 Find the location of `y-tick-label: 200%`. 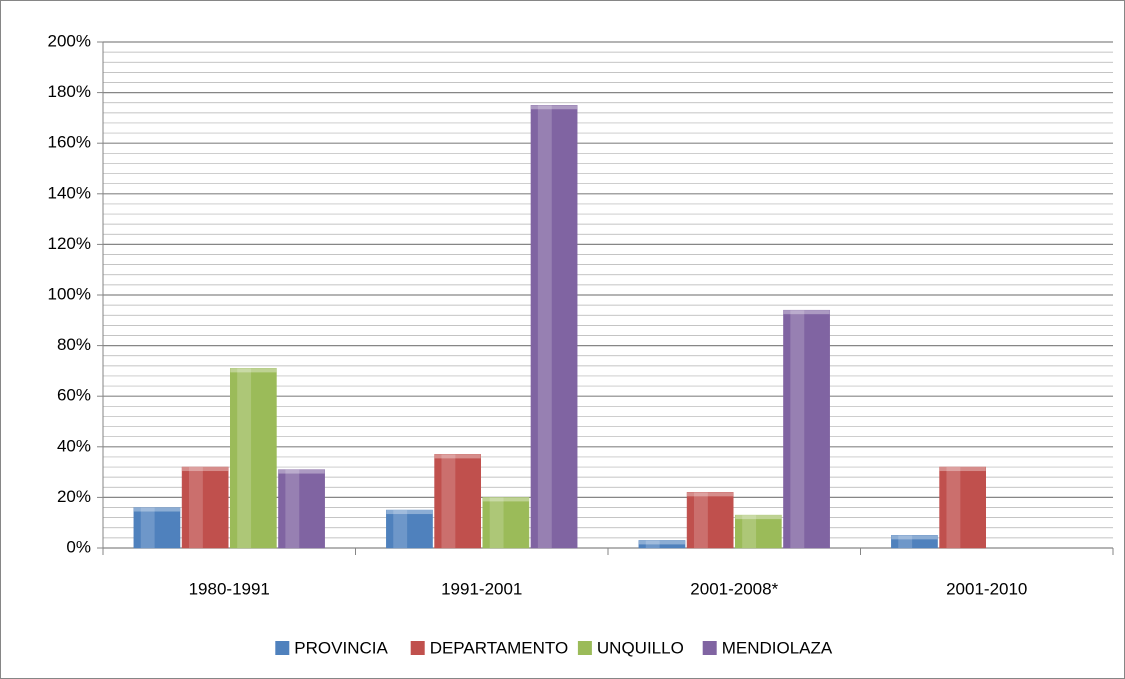

y-tick-label: 200% is located at coordinates (69, 40).